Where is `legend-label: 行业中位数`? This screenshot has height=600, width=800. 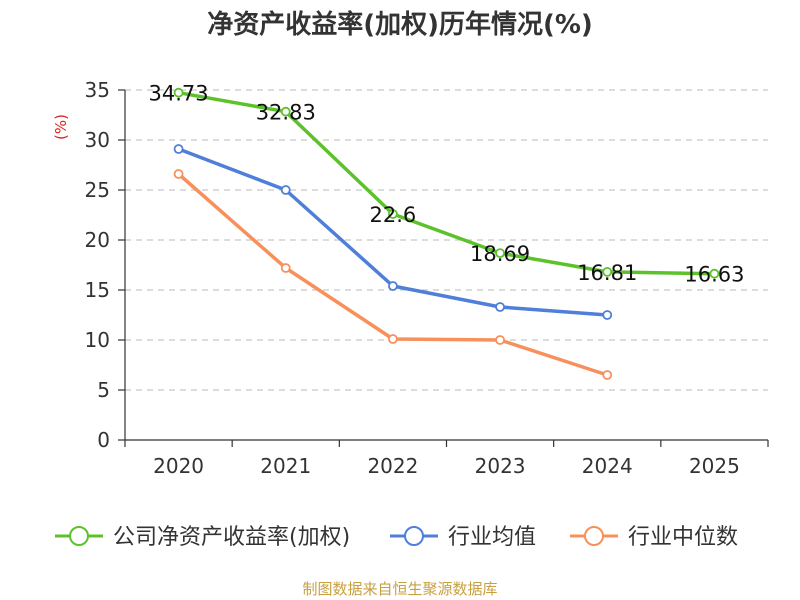 legend-label: 行业中位数 is located at coordinates (683, 537).